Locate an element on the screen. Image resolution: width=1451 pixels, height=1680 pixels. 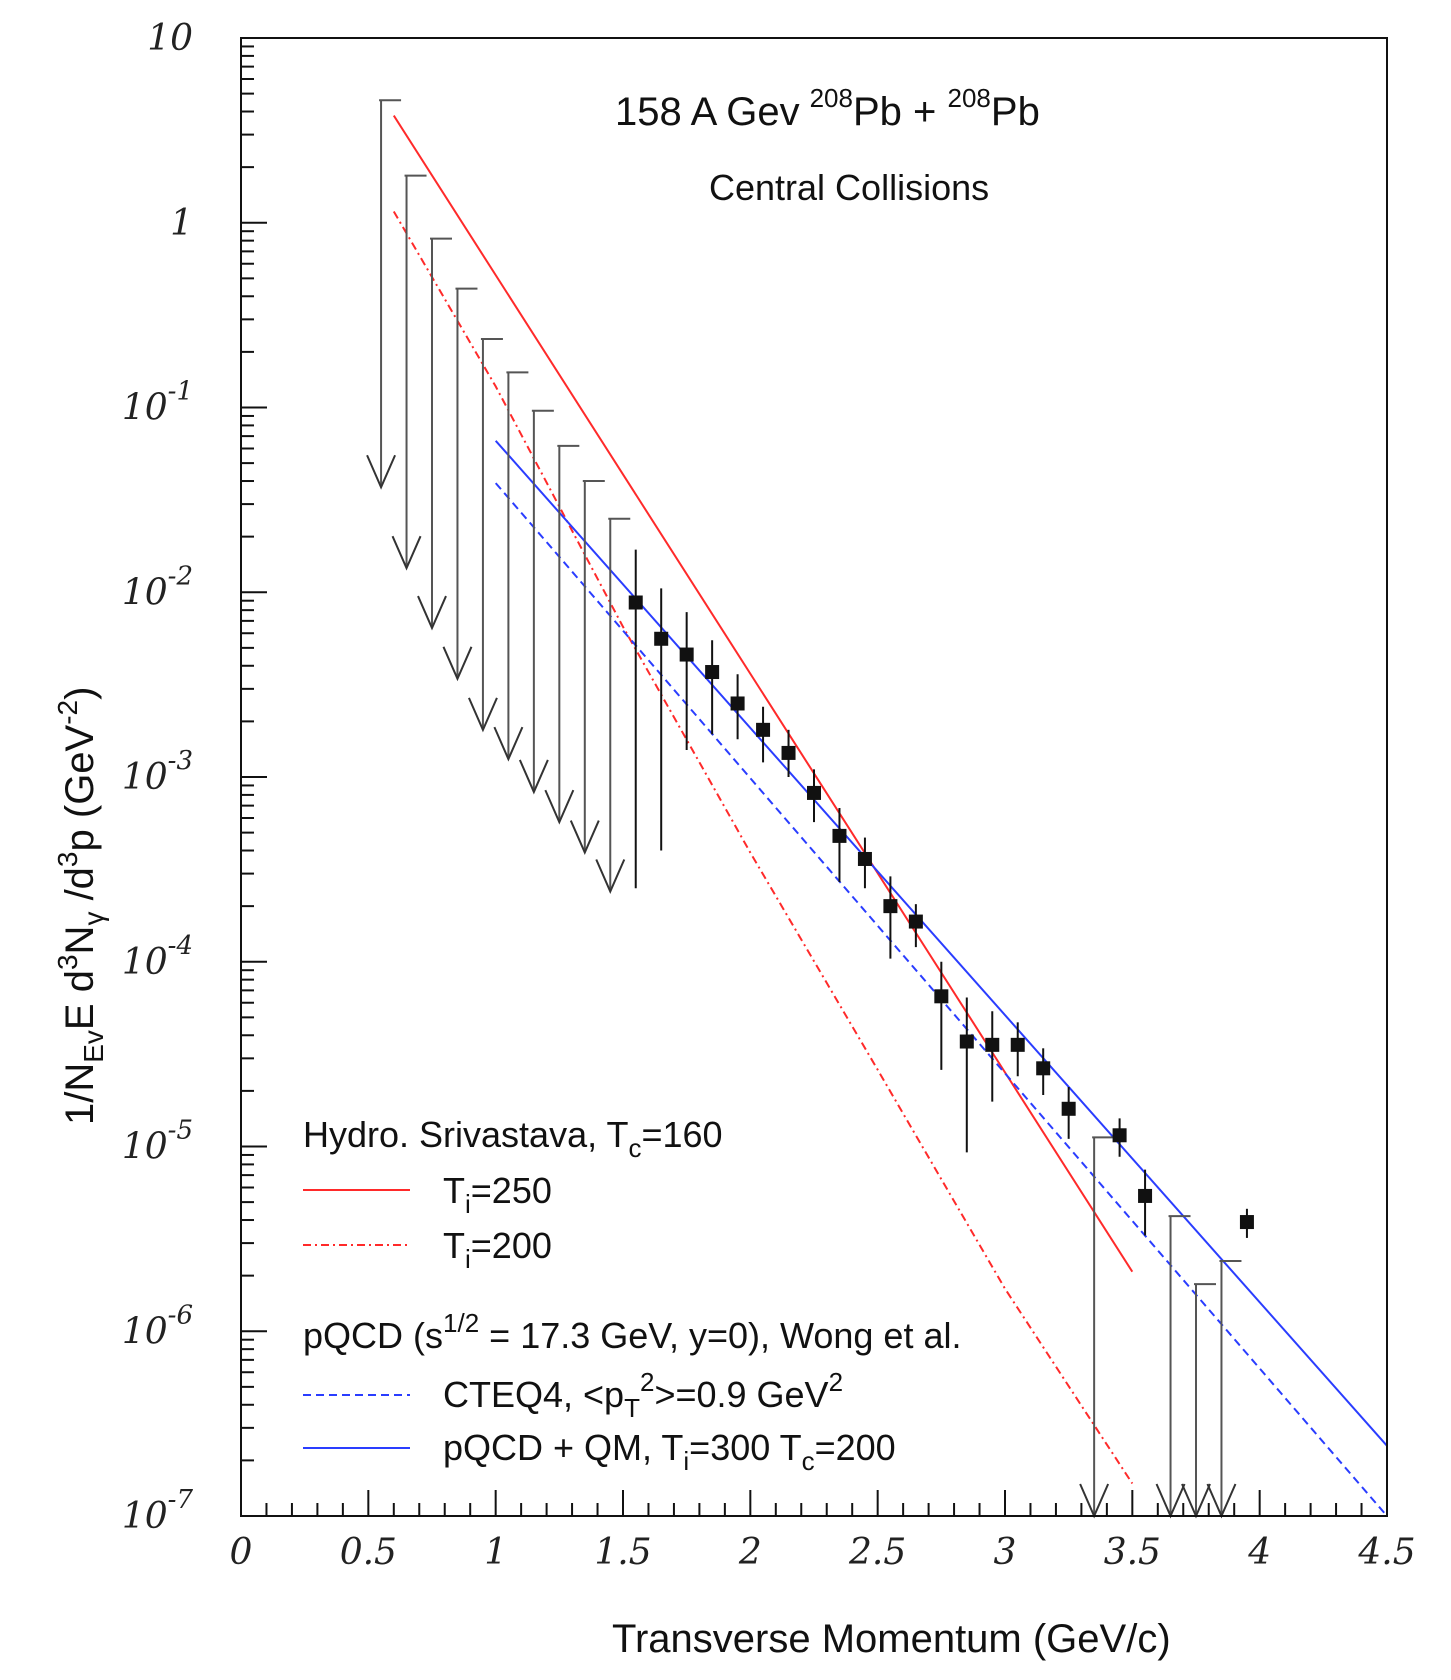
x-tick-label: 0 is located at coordinates (241, 1552).